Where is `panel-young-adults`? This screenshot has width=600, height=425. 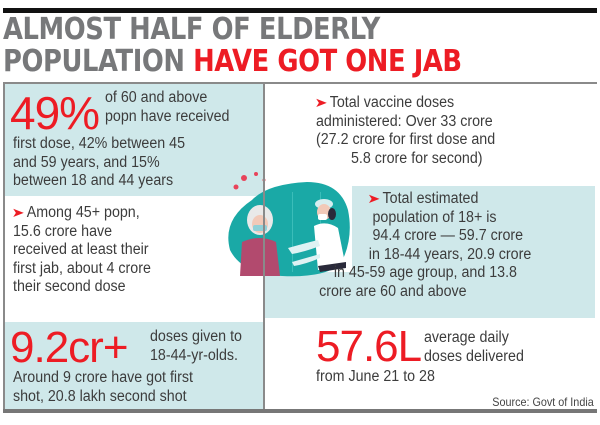
panel-young-adults is located at coordinates (134, 365).